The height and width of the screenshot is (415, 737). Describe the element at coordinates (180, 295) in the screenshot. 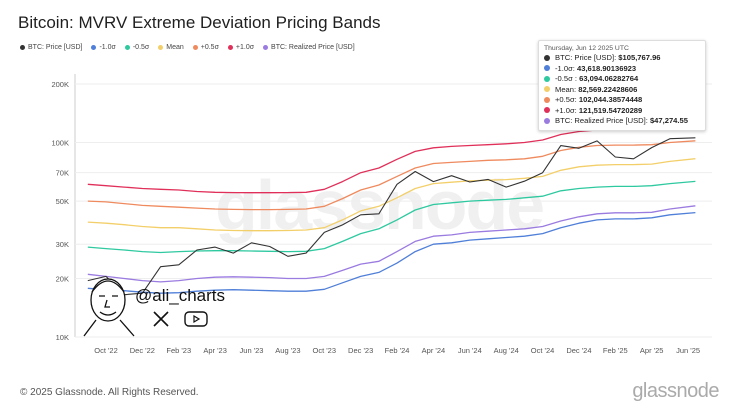

I see `overlay-handle: @ali_charts` at that location.